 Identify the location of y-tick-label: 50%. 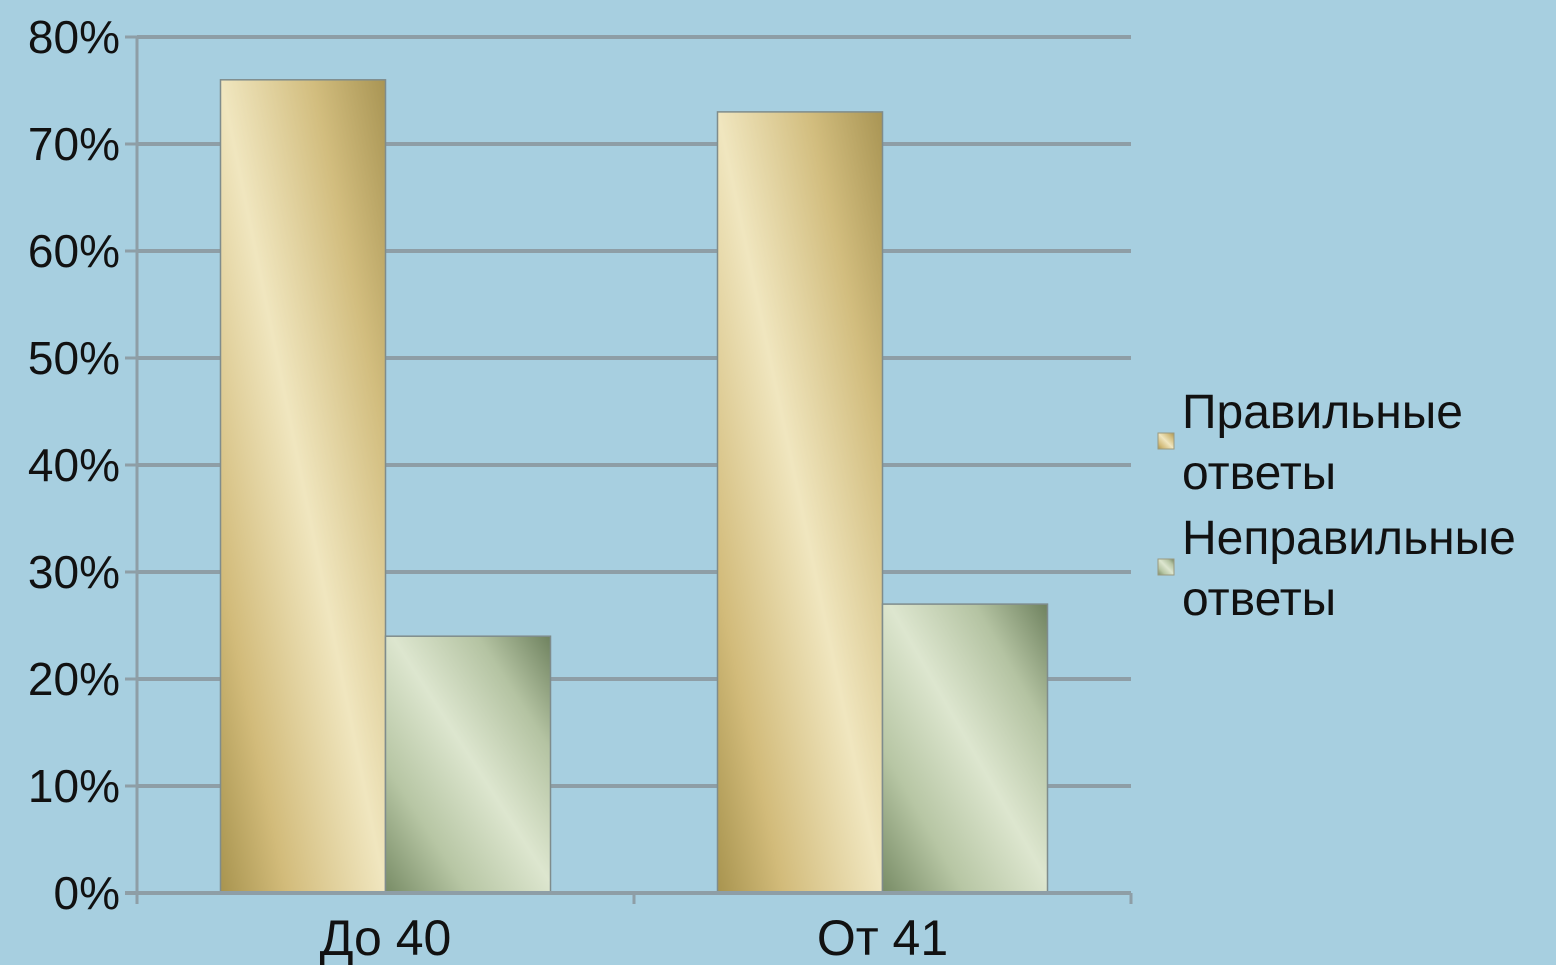
(74, 358).